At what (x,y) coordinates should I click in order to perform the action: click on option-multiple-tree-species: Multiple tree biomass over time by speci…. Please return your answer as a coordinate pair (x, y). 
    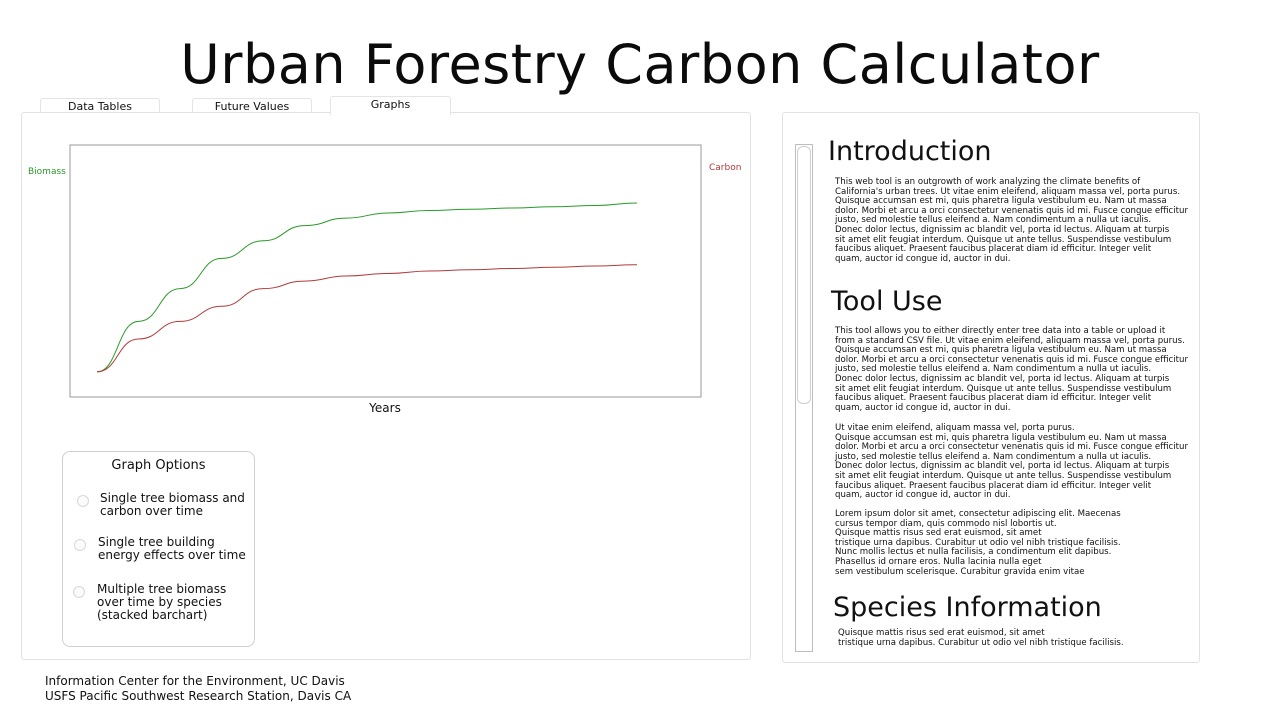
    Looking at the image, I should click on (158, 604).